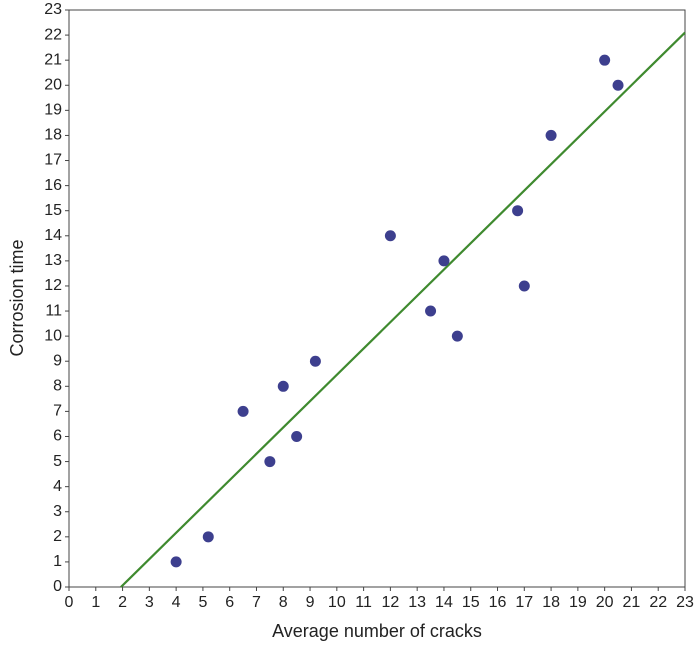 This screenshot has height=648, width=700. Describe the element at coordinates (471, 602) in the screenshot. I see `x-tick-label: 15` at that location.